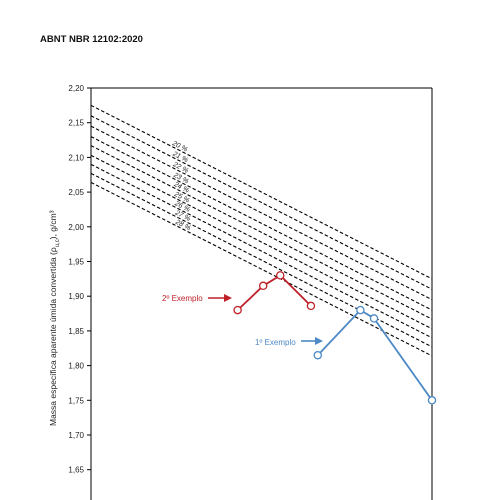  Describe the element at coordinates (76, 331) in the screenshot. I see `y-tick-label: 1,85` at that location.